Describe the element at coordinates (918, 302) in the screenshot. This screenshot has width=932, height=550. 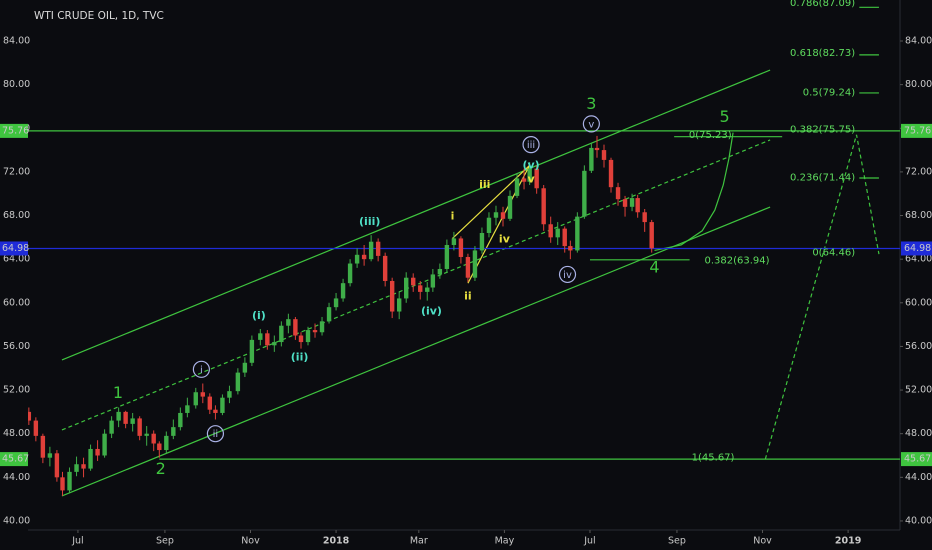
I see `y-tick-label: 60.00` at that location.